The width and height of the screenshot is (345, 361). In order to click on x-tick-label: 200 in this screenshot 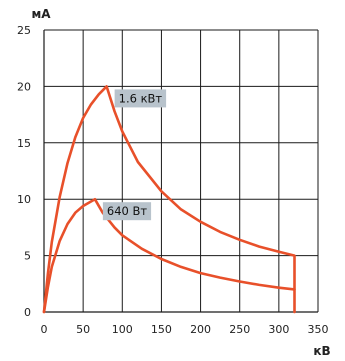, I will do `click(200, 329)`.